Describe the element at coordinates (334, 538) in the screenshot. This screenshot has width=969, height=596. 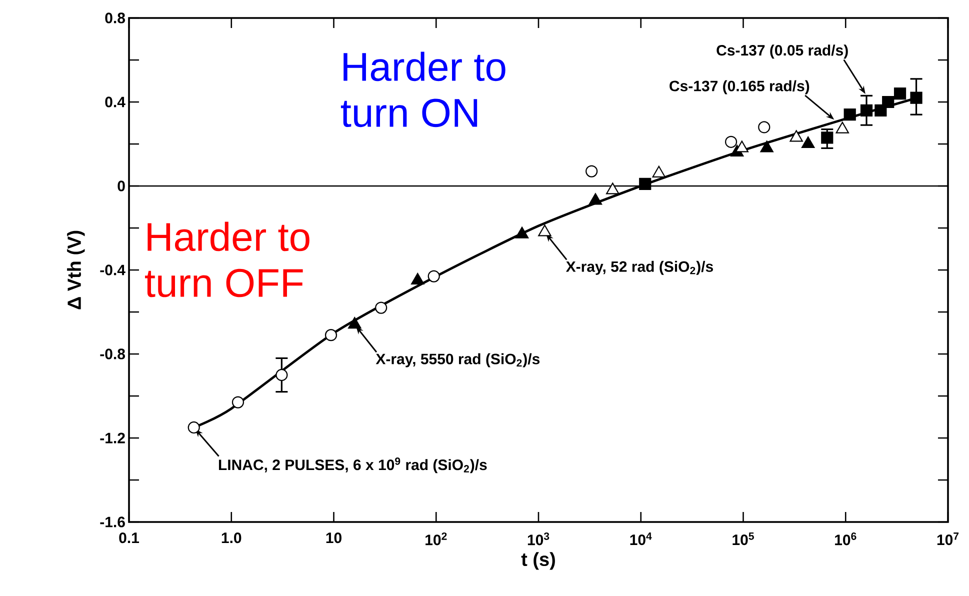
I see `x-tick-label: 10` at that location.